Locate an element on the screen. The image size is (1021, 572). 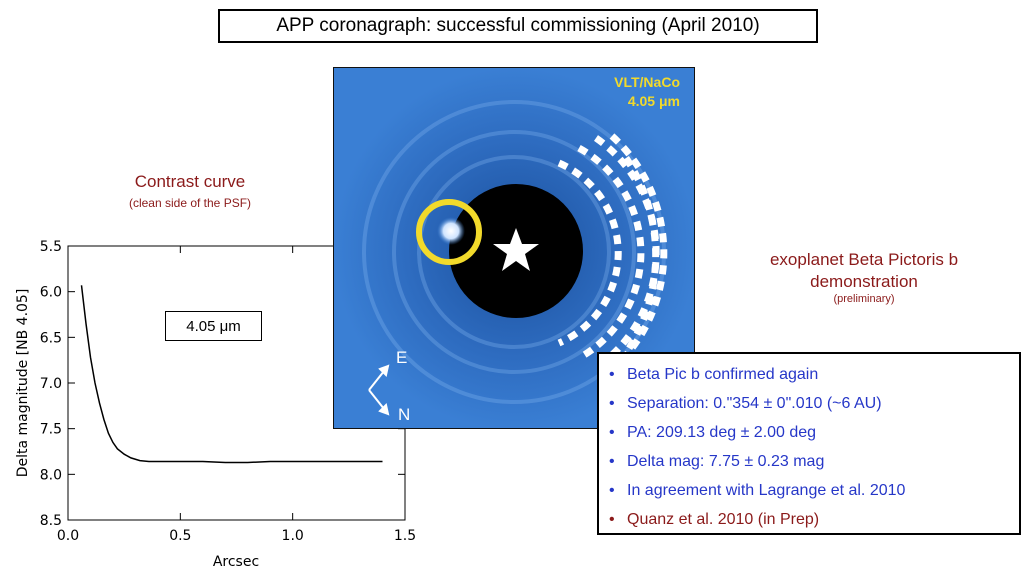
x-axis-label: Arcsec is located at coordinates (236, 562).